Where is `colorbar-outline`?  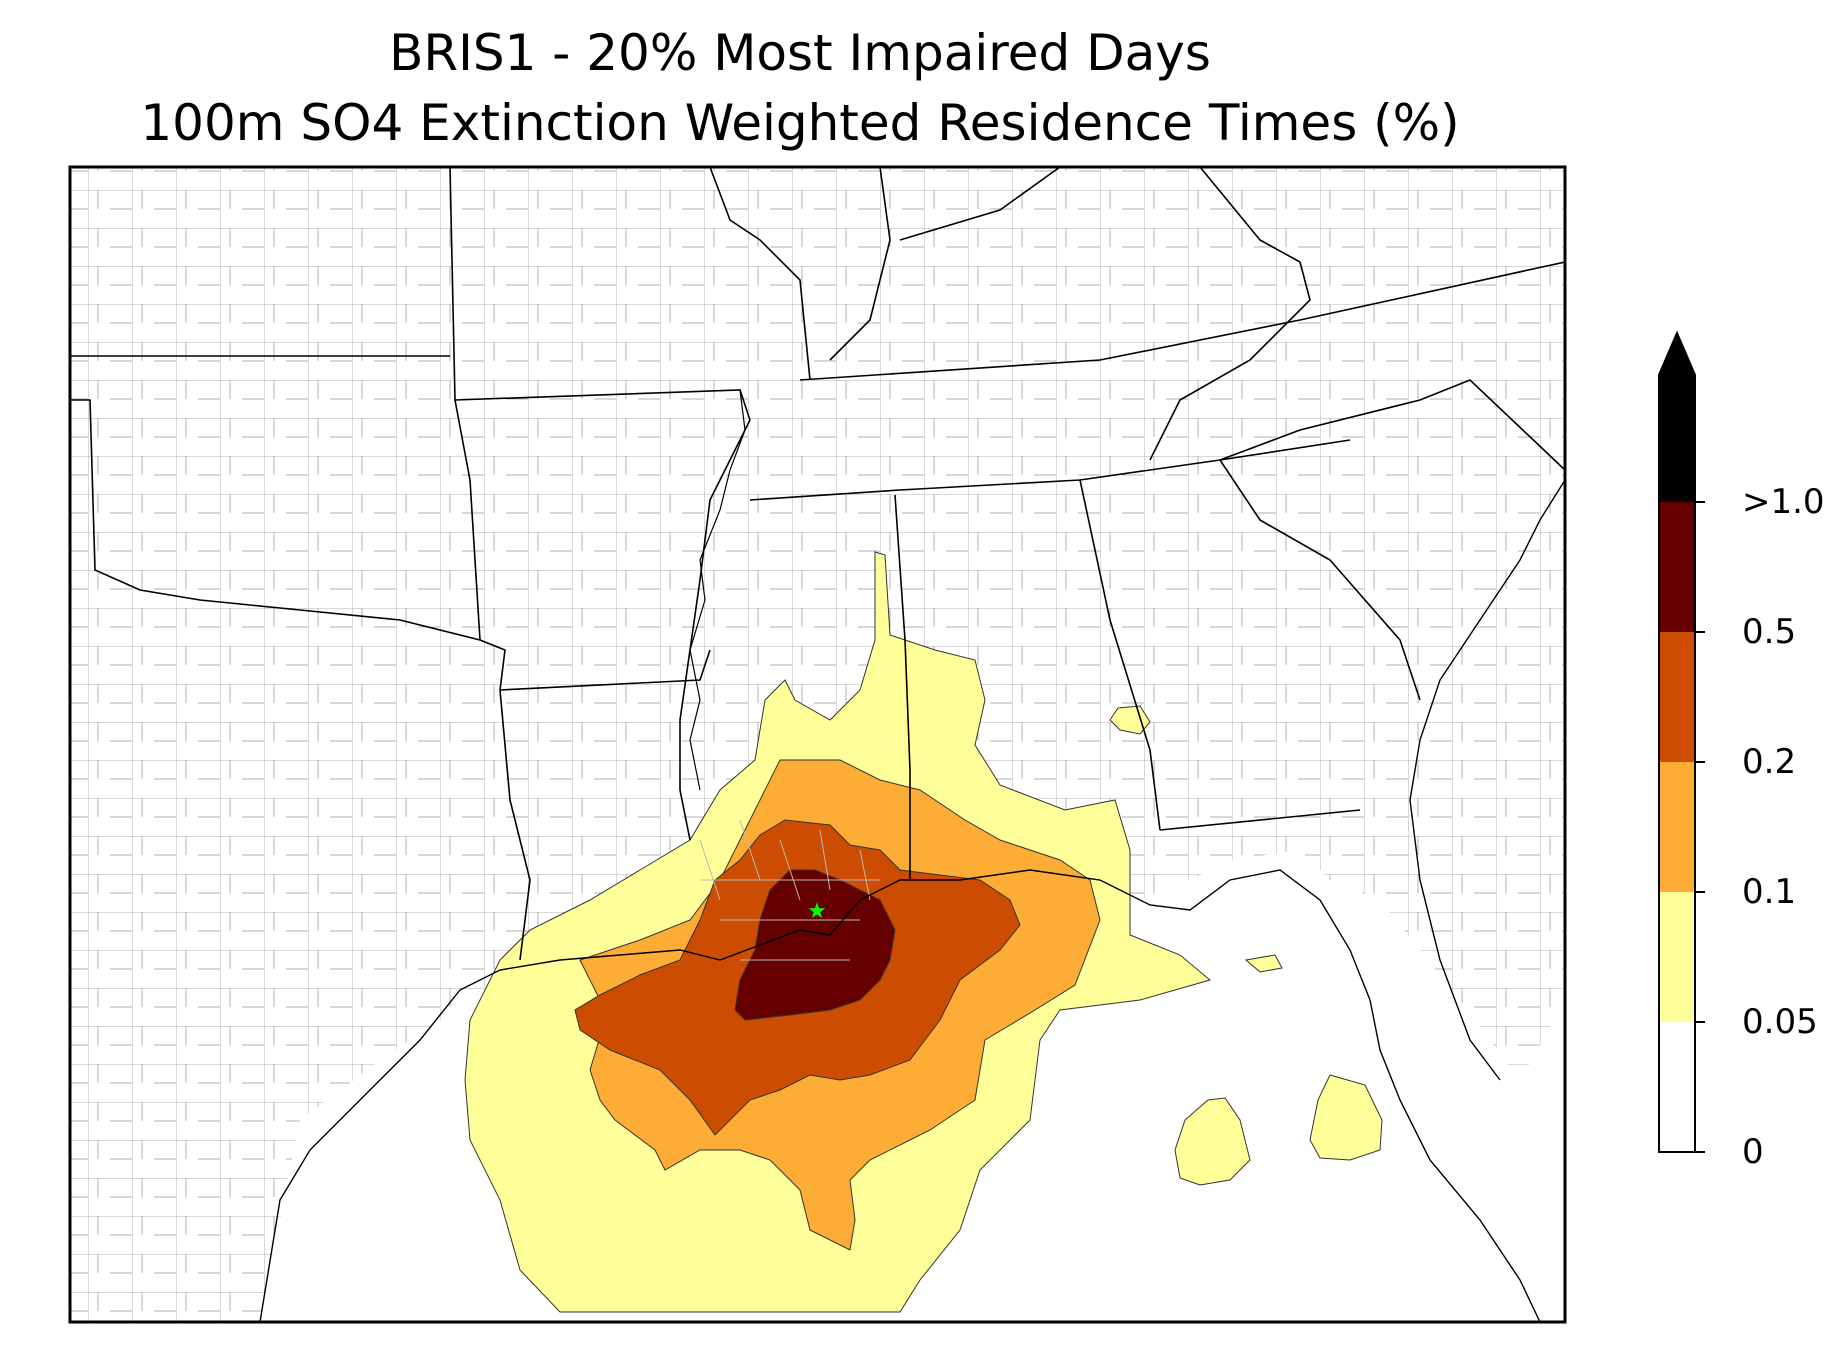 colorbar-outline is located at coordinates (1677, 741).